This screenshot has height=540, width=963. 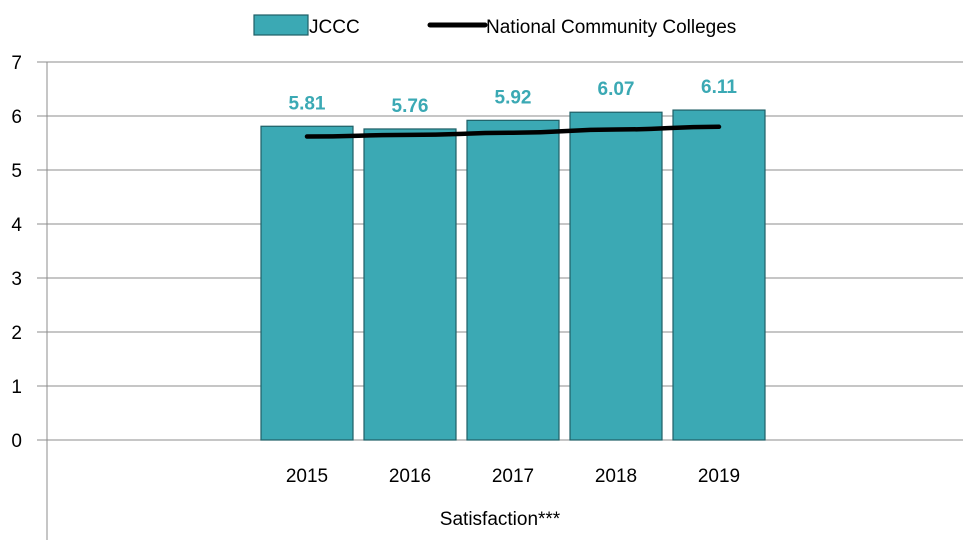 I want to click on x-tick-label-2019: 2019, so click(x=719, y=476).